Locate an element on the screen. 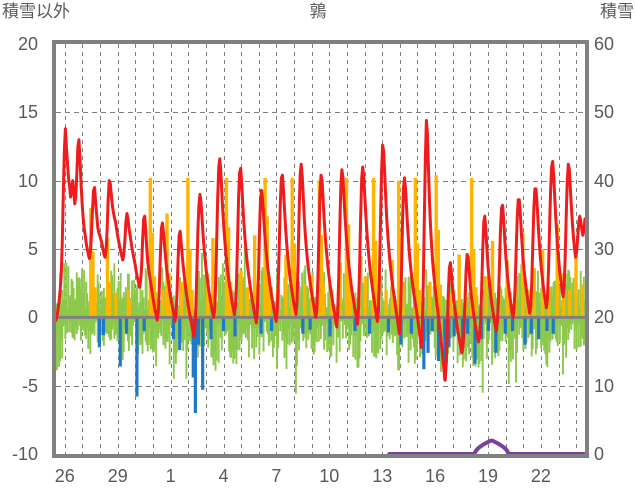 The width and height of the screenshot is (636, 501). left-axis-title: 積雪以外 is located at coordinates (36, 11).